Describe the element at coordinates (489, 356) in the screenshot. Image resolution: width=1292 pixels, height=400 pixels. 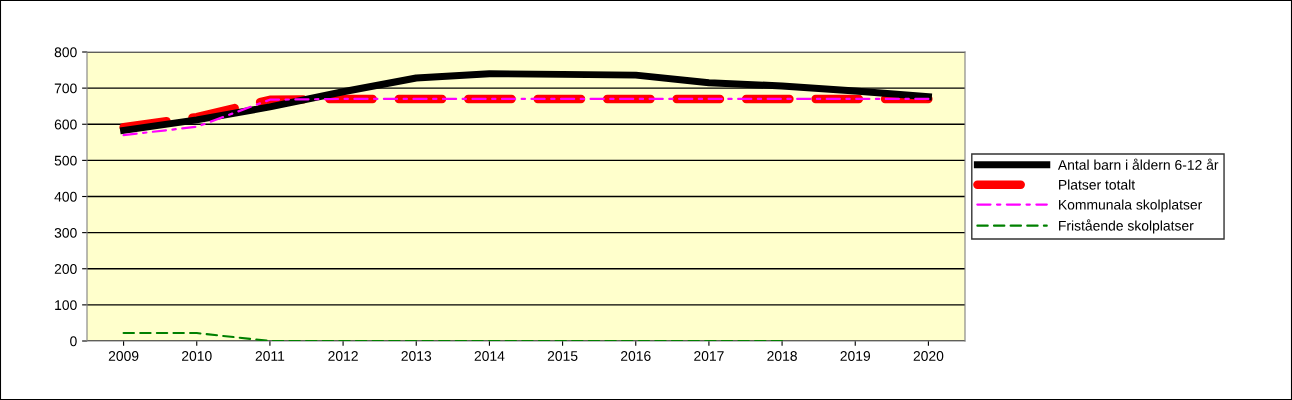
I see `x-tick-label: 2014` at that location.